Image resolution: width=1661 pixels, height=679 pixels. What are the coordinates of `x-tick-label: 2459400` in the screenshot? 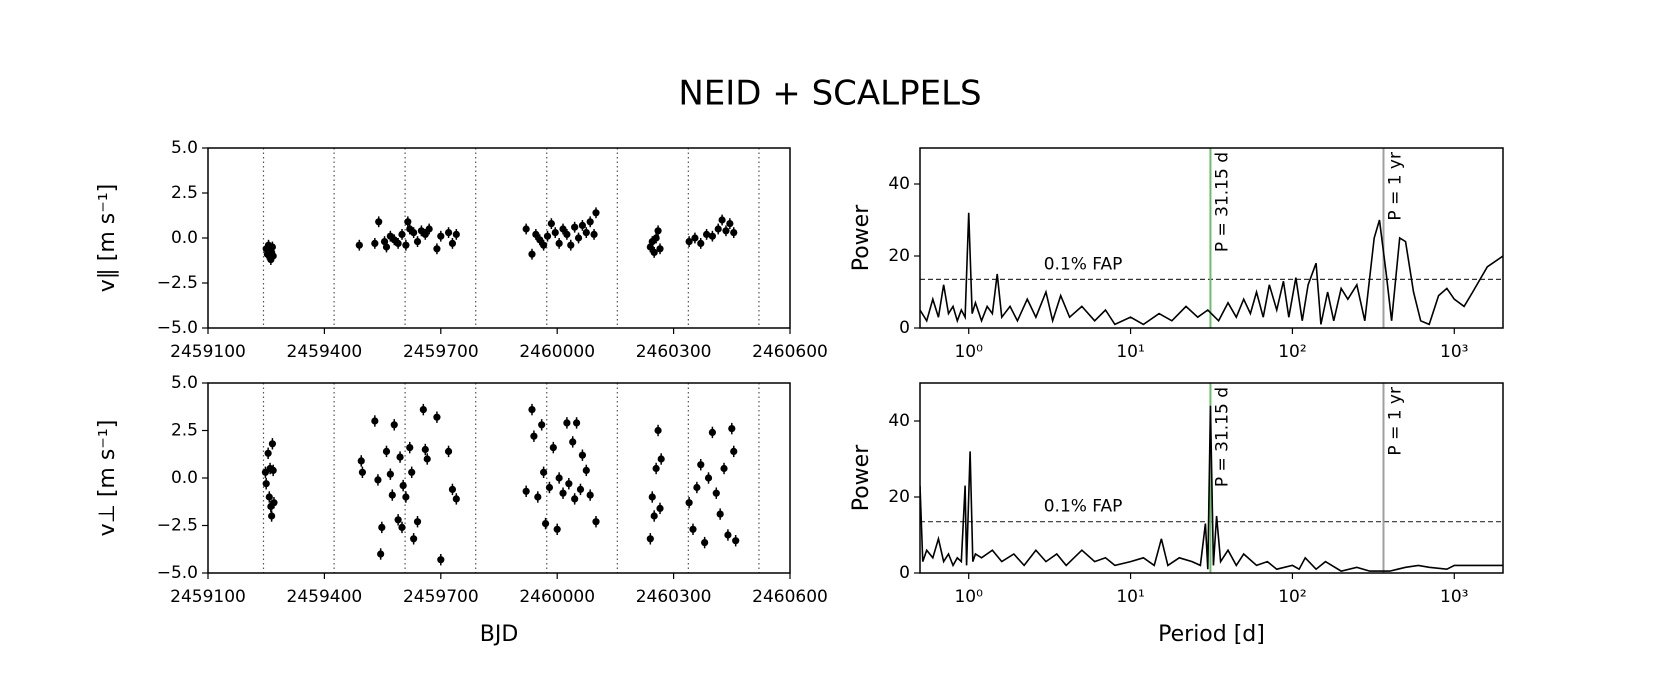 It's located at (325, 352).